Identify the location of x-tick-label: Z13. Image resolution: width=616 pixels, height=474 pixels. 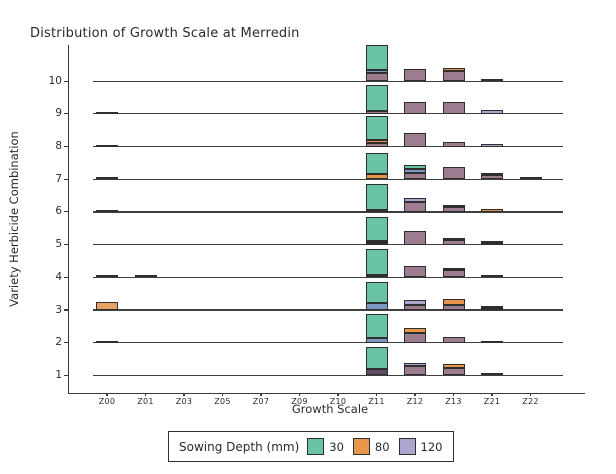
(453, 401).